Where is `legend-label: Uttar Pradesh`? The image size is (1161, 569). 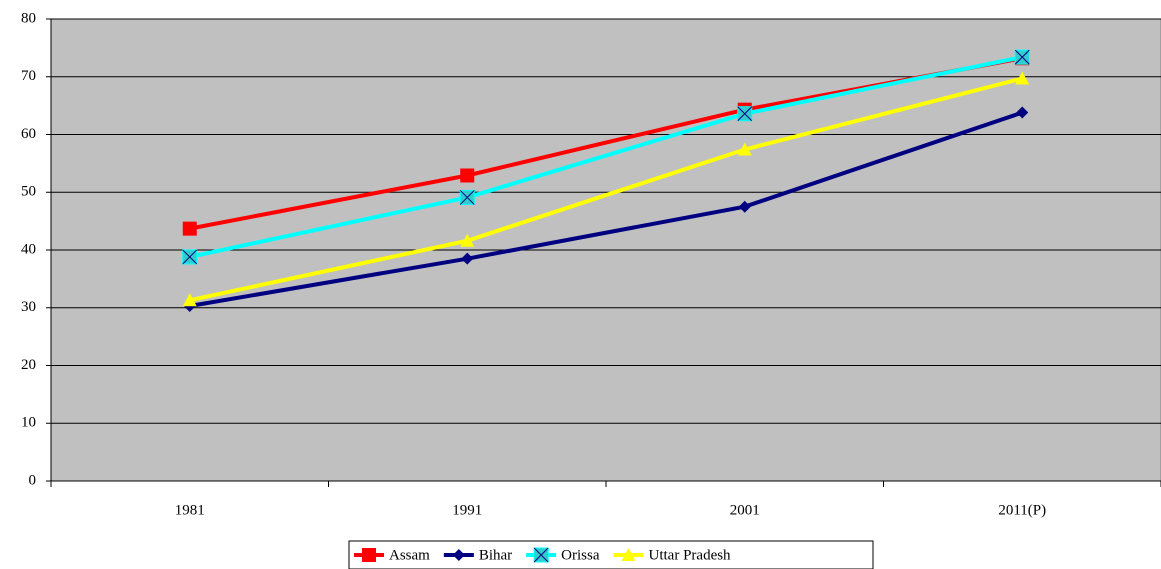
legend-label: Uttar Pradesh is located at coordinates (690, 555).